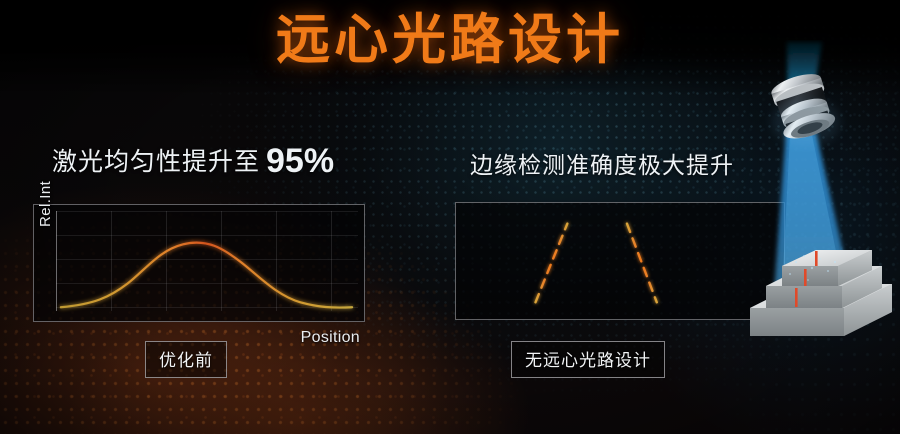 Image resolution: width=900 pixels, height=434 pixels. What do you see at coordinates (602, 166) in the screenshot?
I see `right-subtitle: 边缘检测准确度极大提升` at bounding box center [602, 166].